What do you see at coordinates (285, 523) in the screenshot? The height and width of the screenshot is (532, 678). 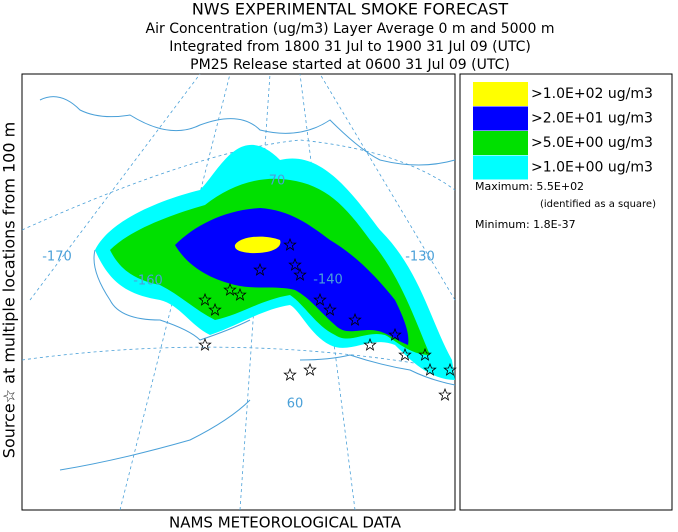 I see `footer: NAMS METEOROLOGICAL DATA` at bounding box center [285, 523].